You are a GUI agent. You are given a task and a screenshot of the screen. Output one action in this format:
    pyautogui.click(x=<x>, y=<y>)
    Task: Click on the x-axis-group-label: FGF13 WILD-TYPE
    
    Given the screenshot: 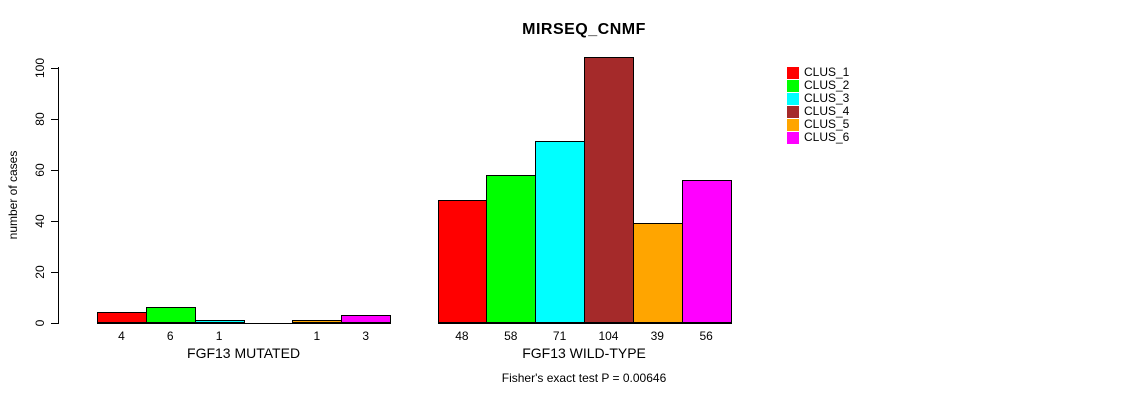 What is the action you would take?
    pyautogui.click(x=584, y=353)
    